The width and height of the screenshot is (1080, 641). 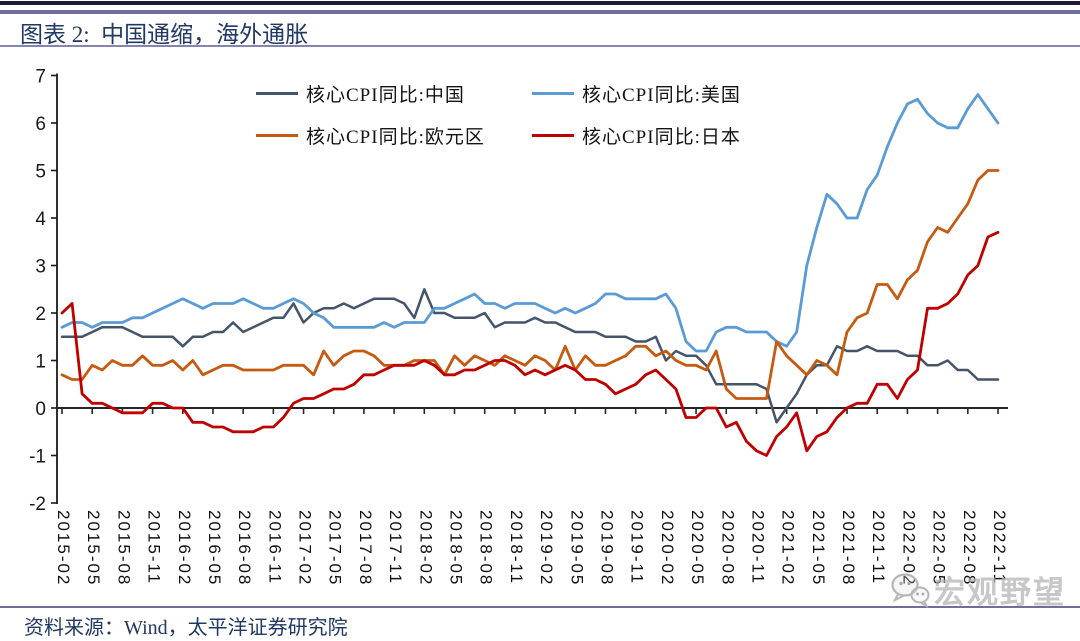 What do you see at coordinates (335, 548) in the screenshot?
I see `svg-text: 2017-05` at bounding box center [335, 548].